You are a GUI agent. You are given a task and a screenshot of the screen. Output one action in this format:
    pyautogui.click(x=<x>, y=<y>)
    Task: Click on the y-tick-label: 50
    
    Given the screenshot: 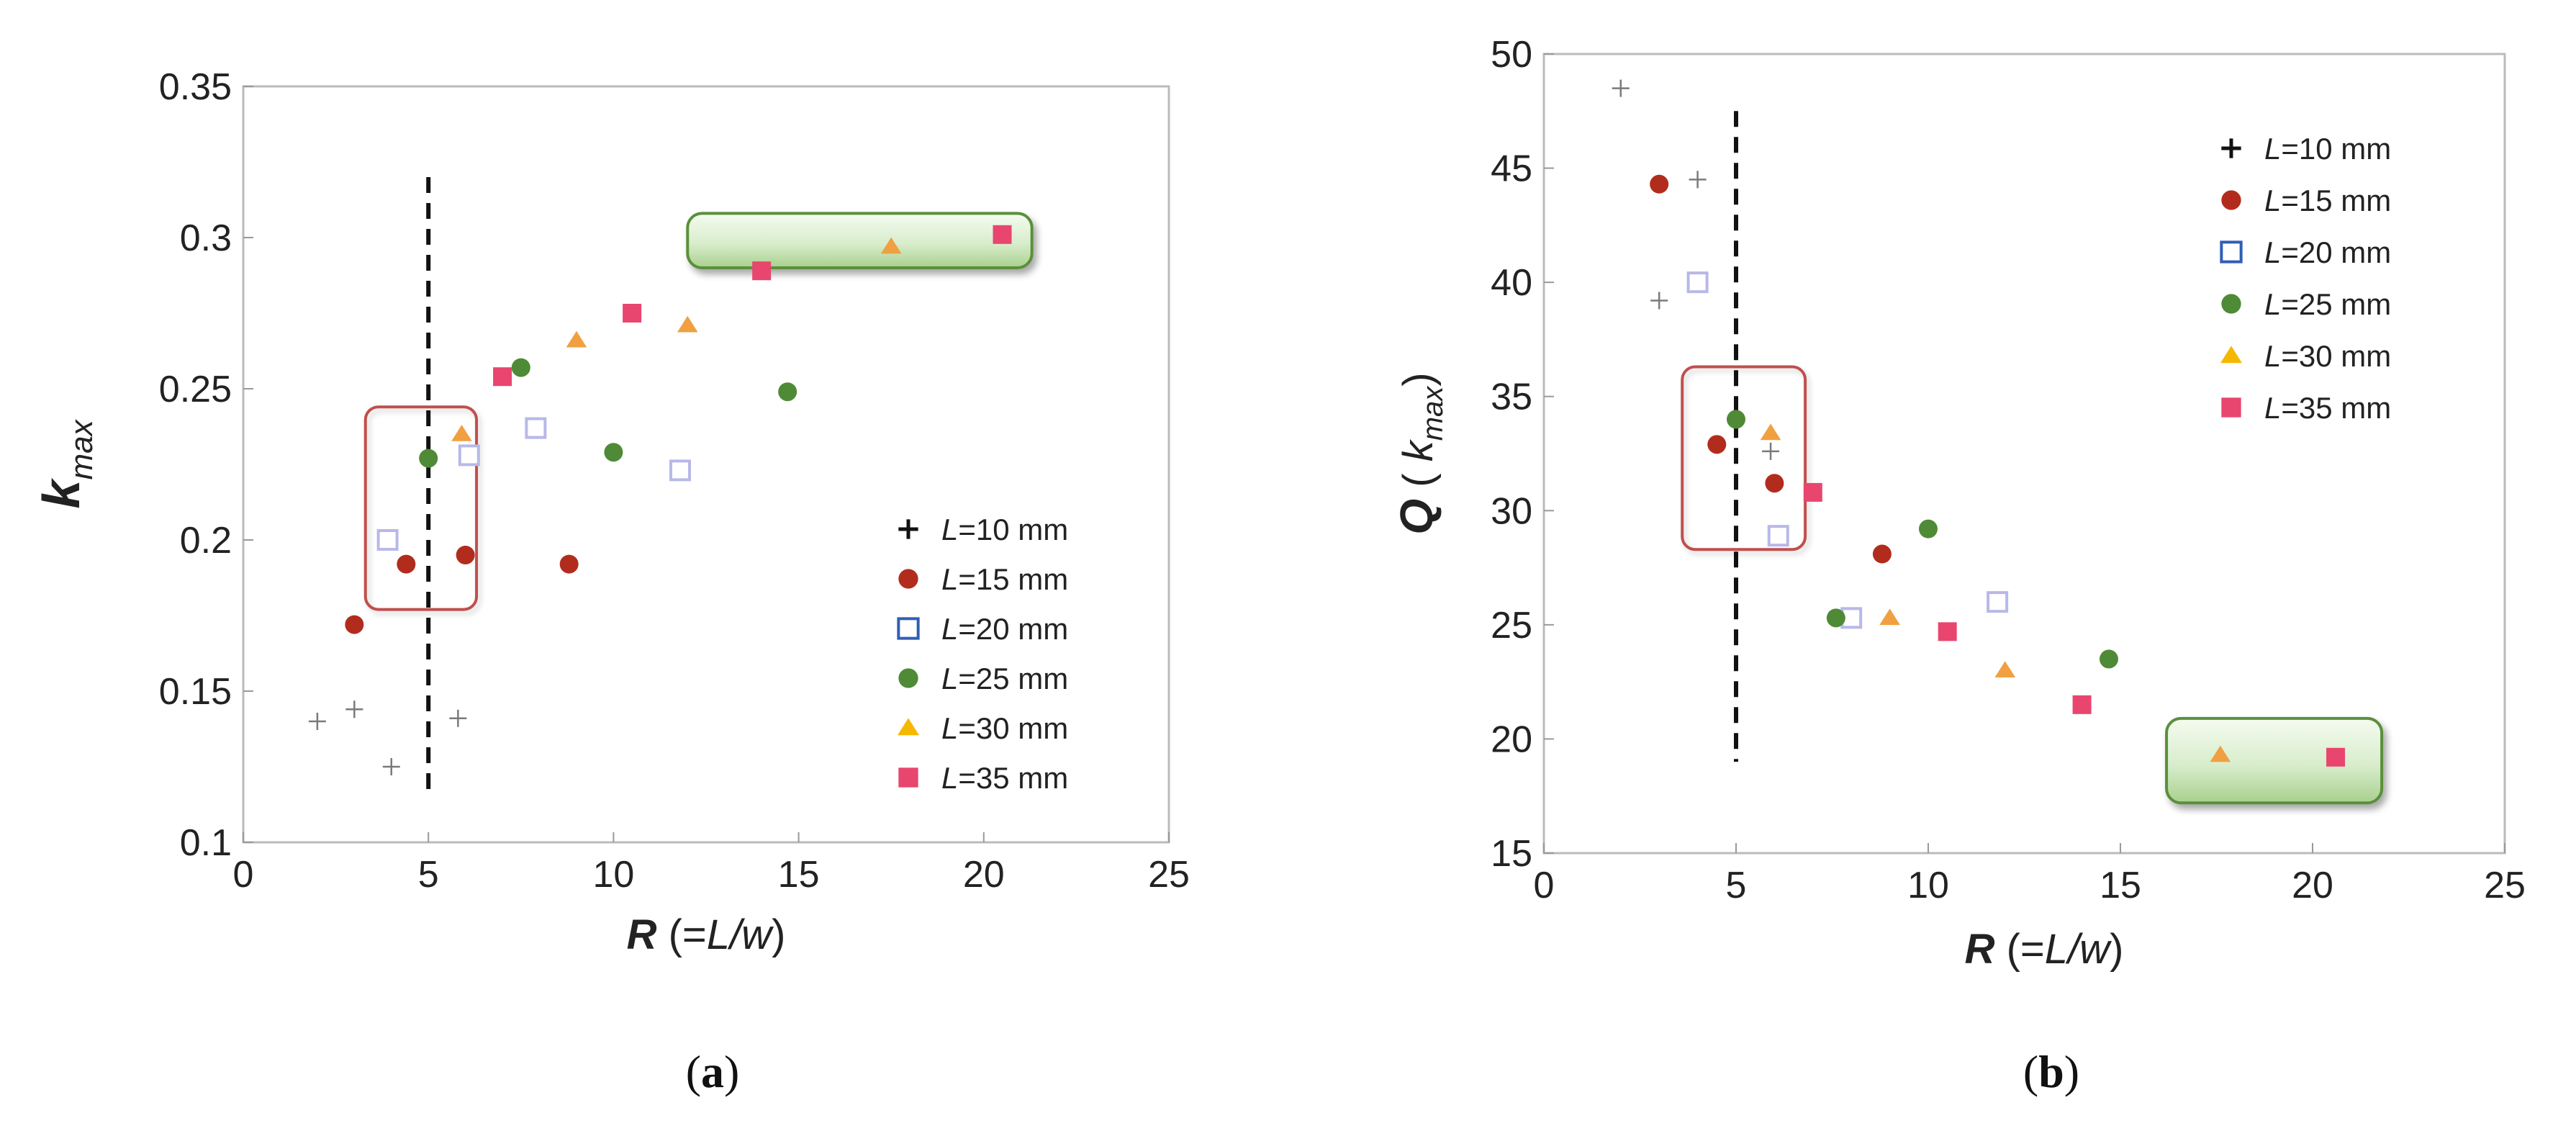 What is the action you would take?
    pyautogui.click(x=1511, y=55)
    